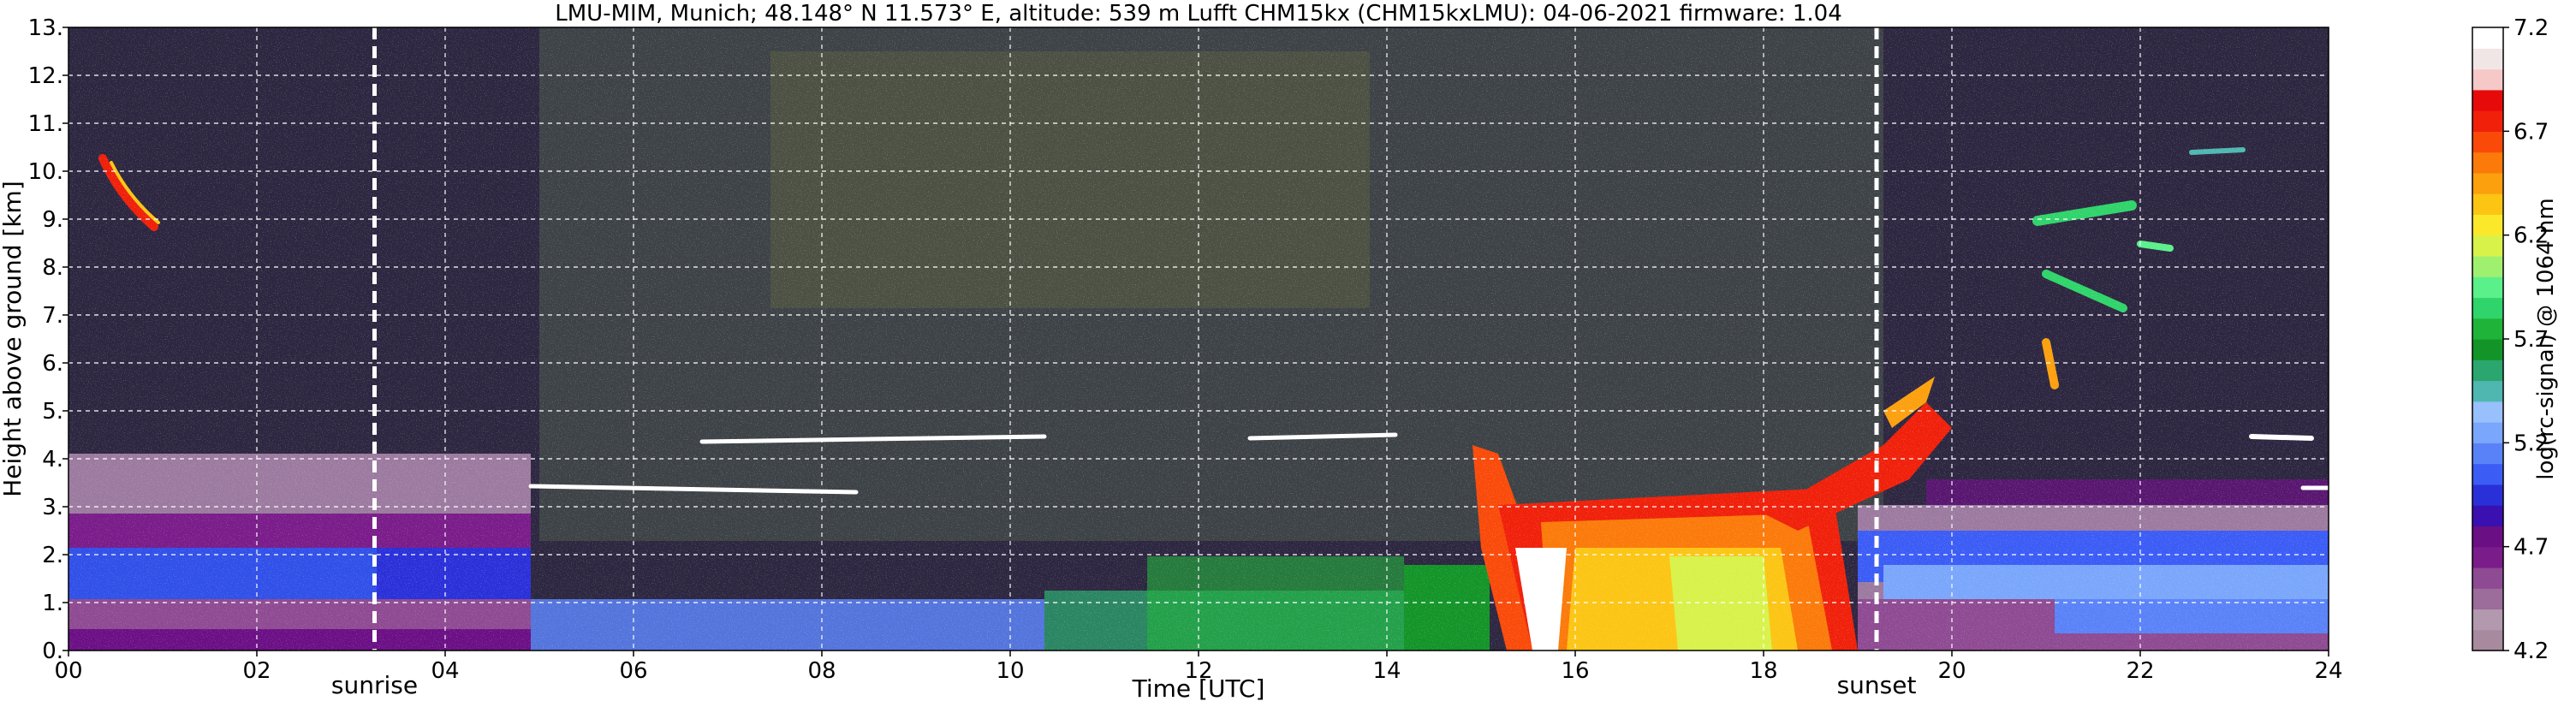  Describe the element at coordinates (2532, 28) in the screenshot. I see `colorbar-tick-label: 7.2` at that location.